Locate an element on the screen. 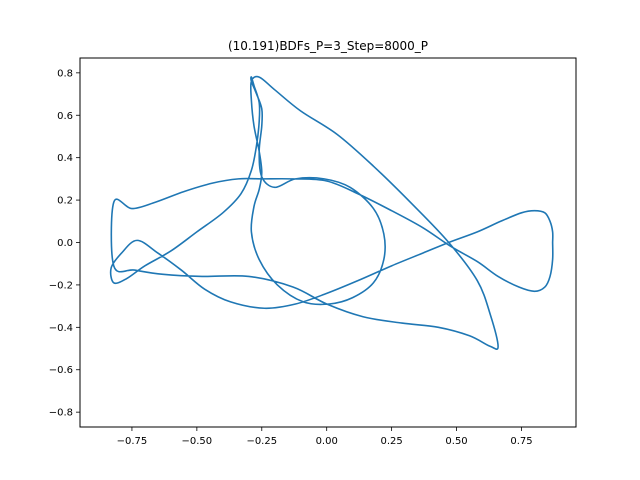 The height and width of the screenshot is (480, 640). y-tick-label: 0.0 is located at coordinates (65, 243).